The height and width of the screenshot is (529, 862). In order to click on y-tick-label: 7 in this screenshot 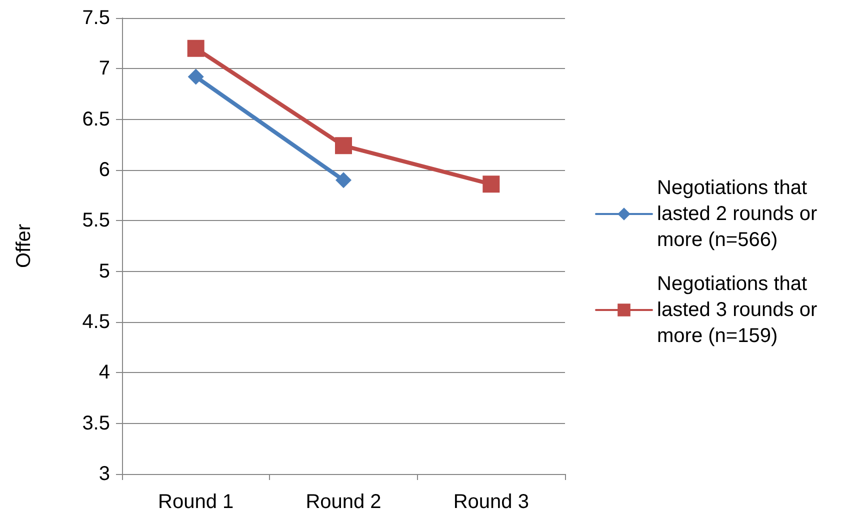, I will do `click(104, 69)`.